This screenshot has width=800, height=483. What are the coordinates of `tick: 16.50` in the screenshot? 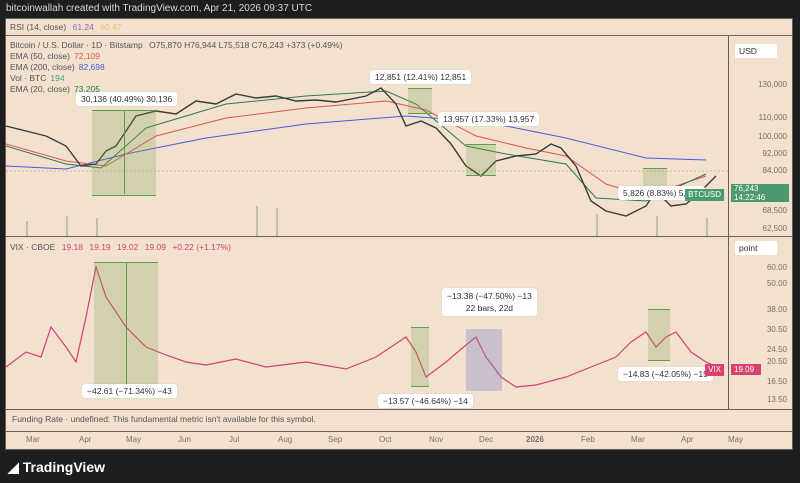 It's located at (776, 381).